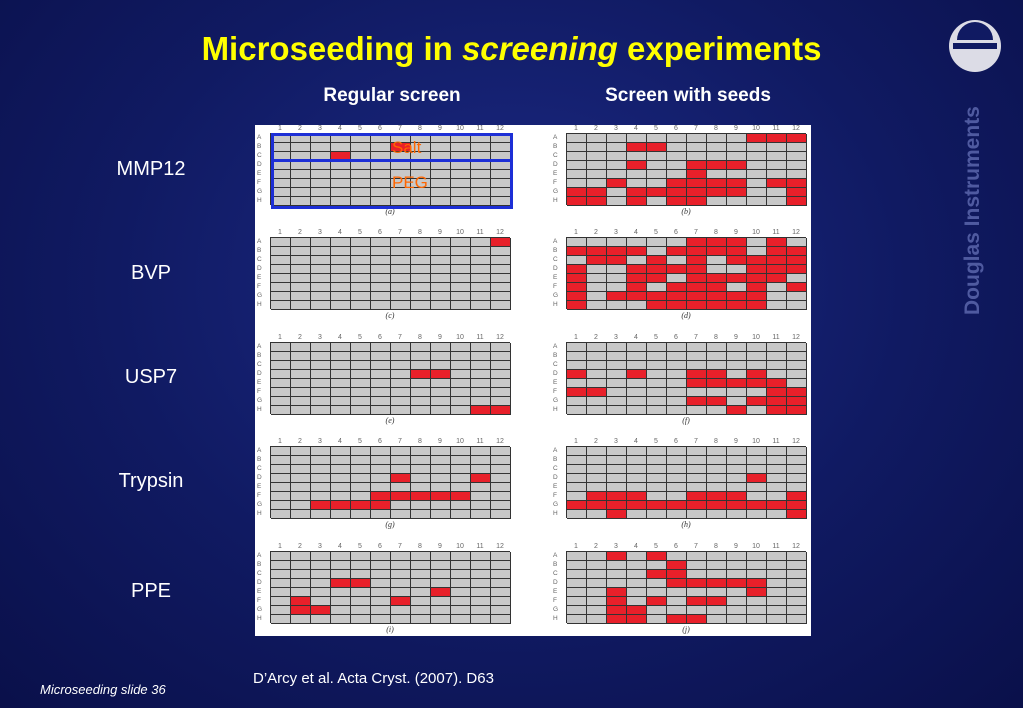  I want to click on citation: D’Arcy et al. Acta Cryst. (2007). D63, so click(373, 678).